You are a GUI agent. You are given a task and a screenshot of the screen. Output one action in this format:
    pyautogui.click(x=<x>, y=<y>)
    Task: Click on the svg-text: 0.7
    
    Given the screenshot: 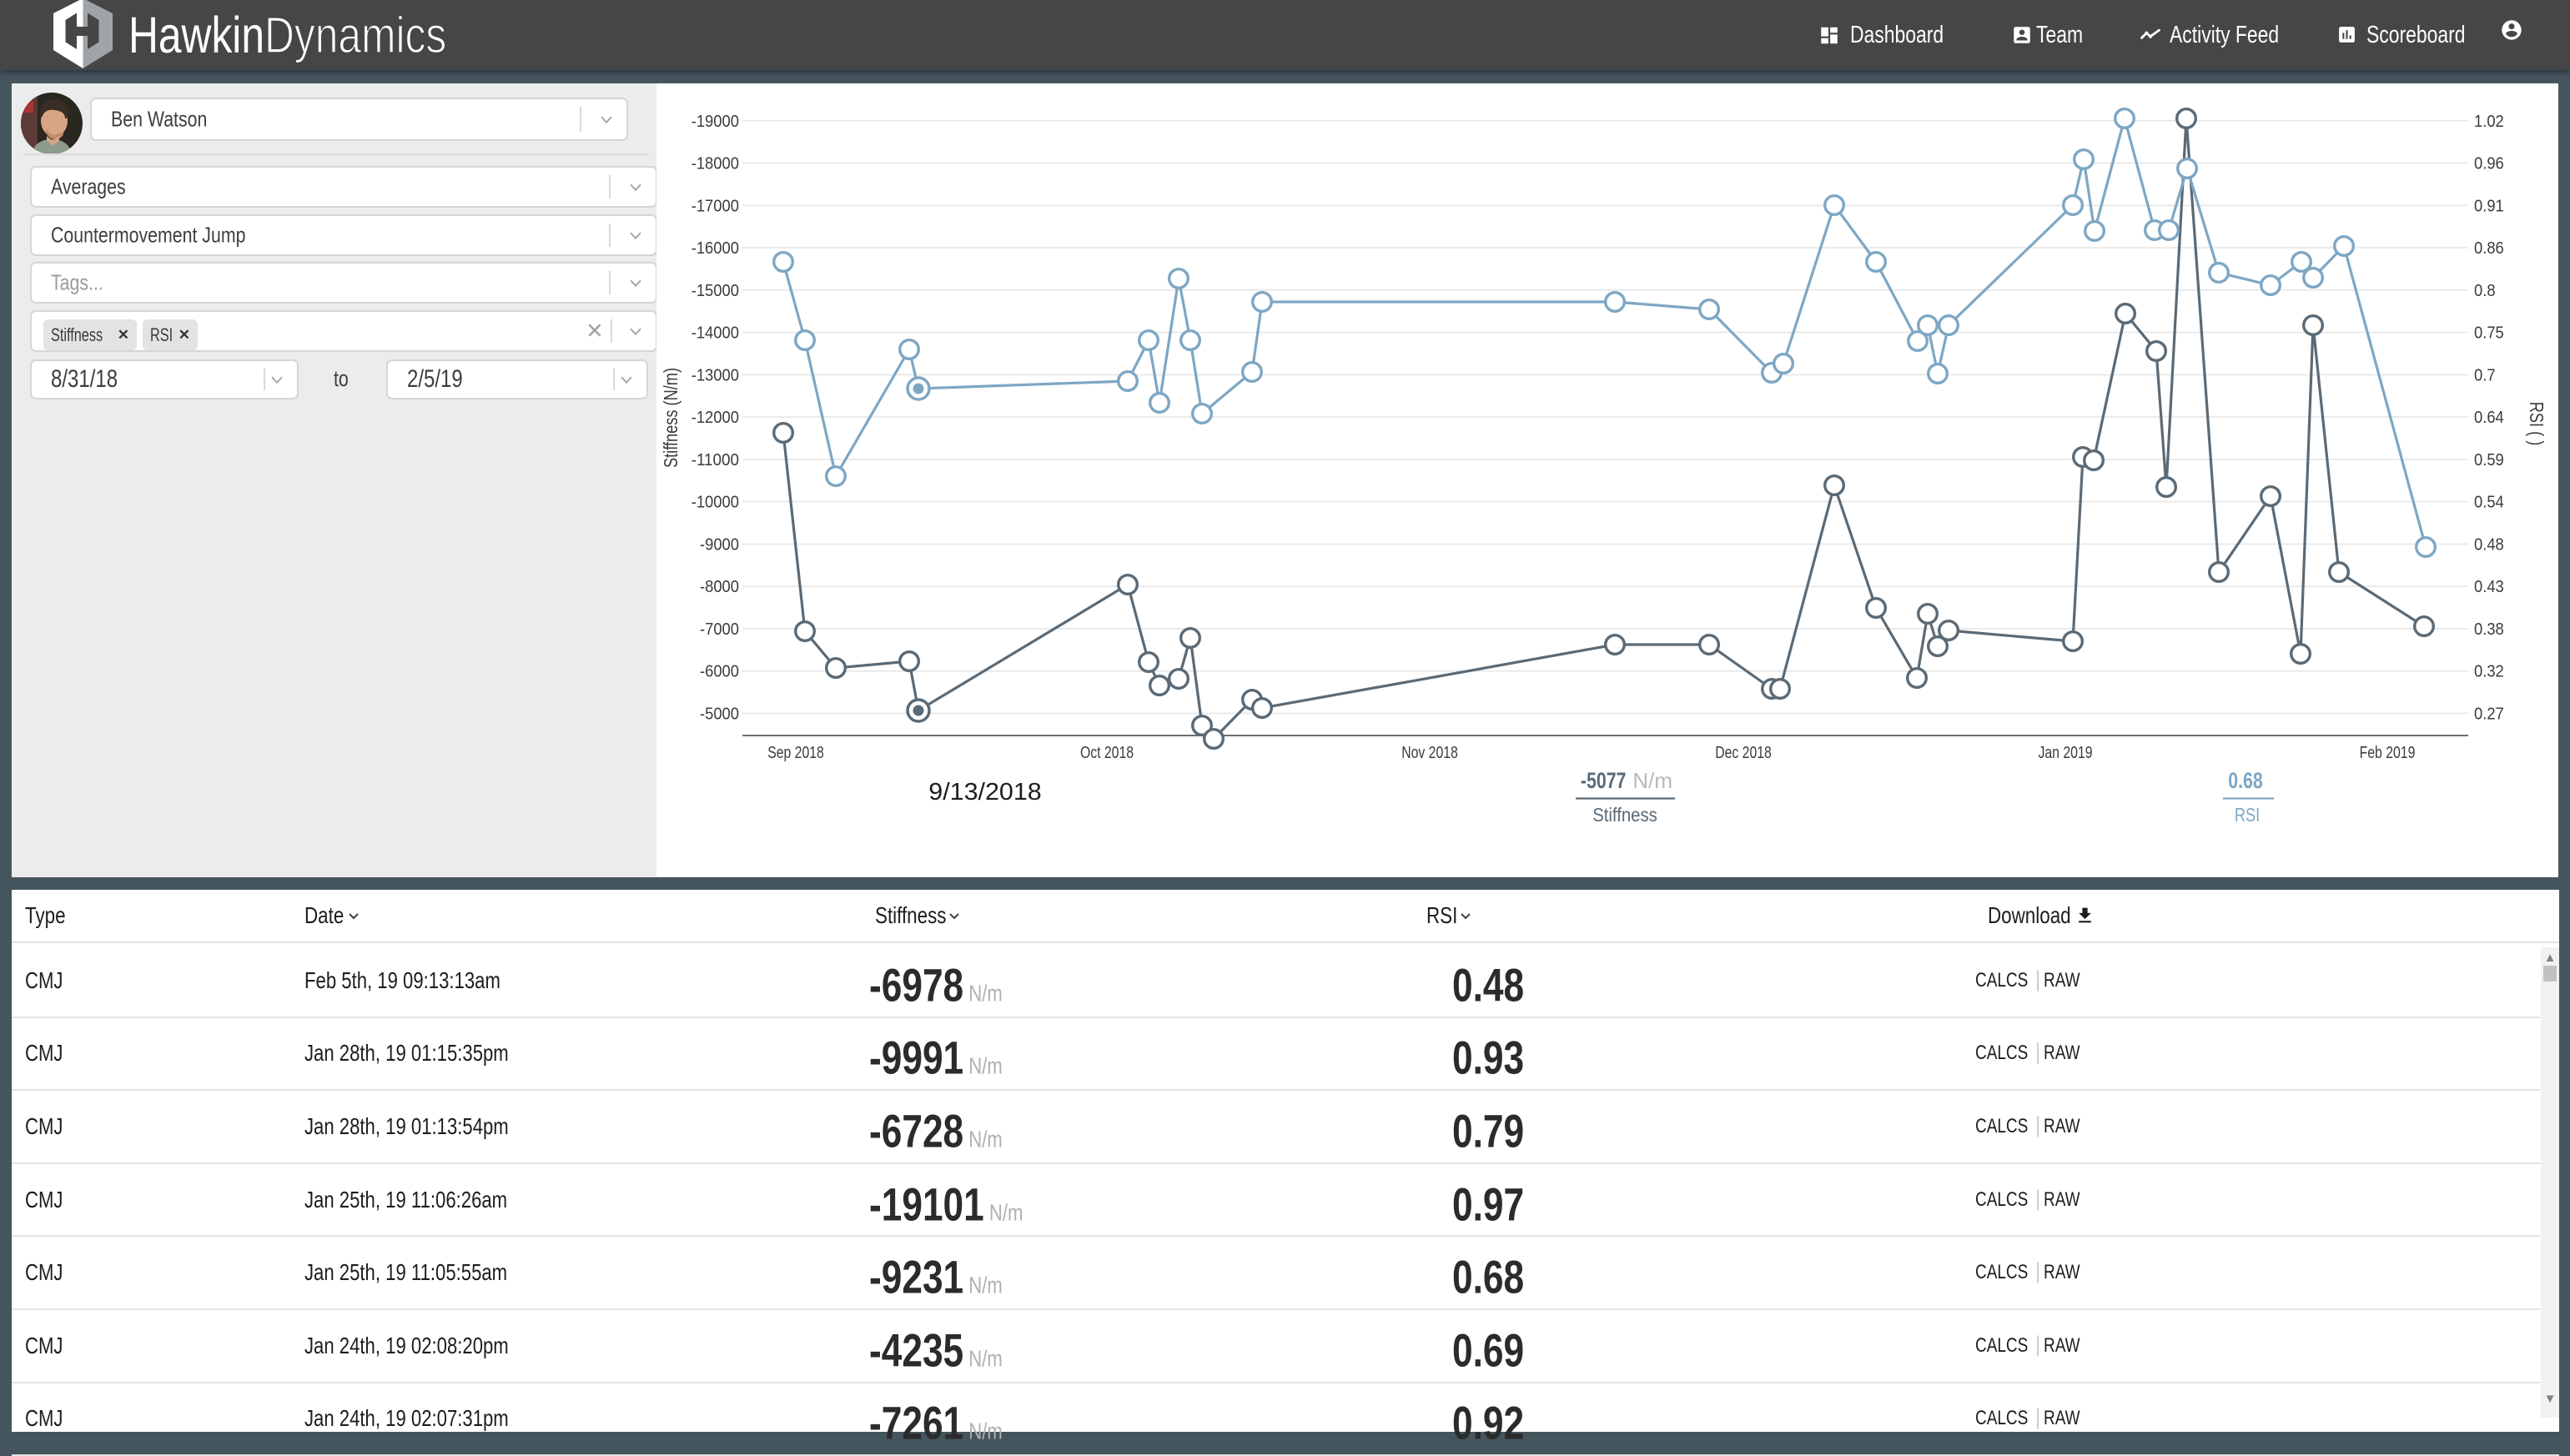 What is the action you would take?
    pyautogui.click(x=2485, y=375)
    